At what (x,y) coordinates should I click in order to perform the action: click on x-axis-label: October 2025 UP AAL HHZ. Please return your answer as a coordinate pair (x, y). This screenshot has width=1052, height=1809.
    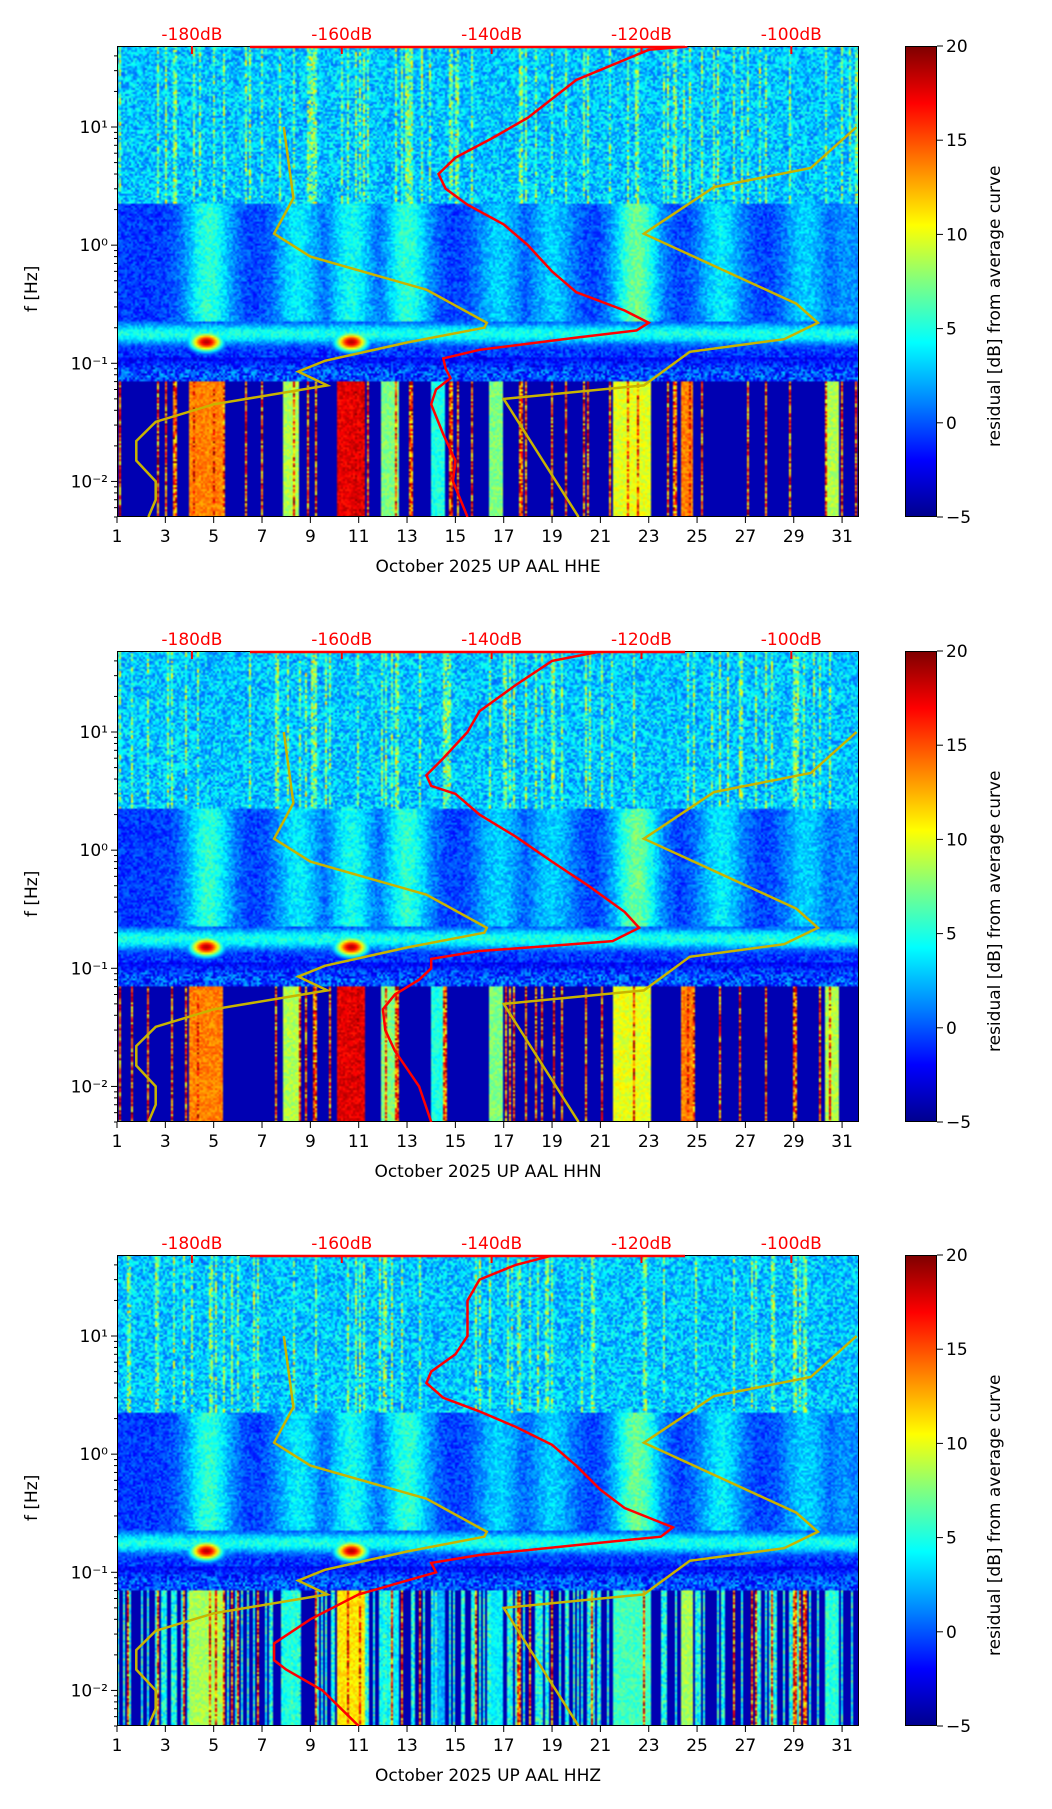
    Looking at the image, I should click on (488, 1776).